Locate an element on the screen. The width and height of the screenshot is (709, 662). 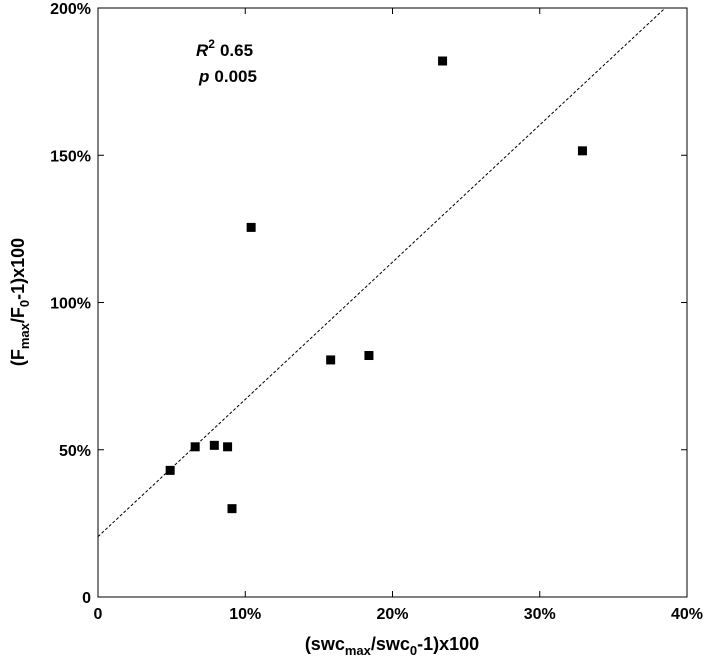
y-tick-label: 50% is located at coordinates (75, 451).